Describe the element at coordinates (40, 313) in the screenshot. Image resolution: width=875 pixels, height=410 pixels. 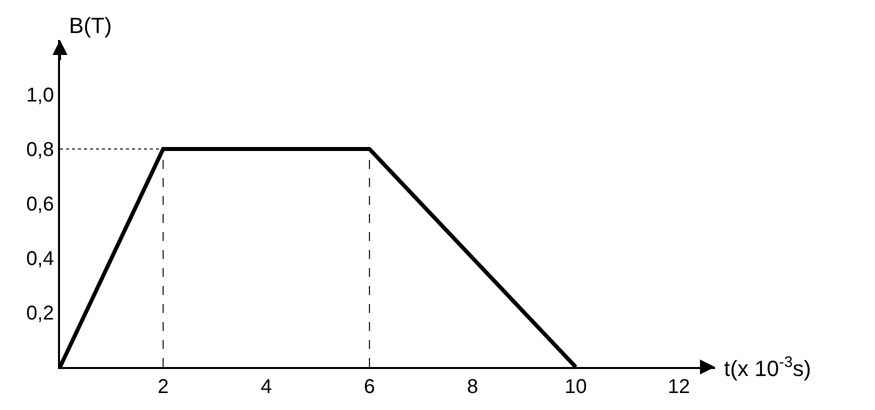
I see `y-tick-label: 0,2` at that location.